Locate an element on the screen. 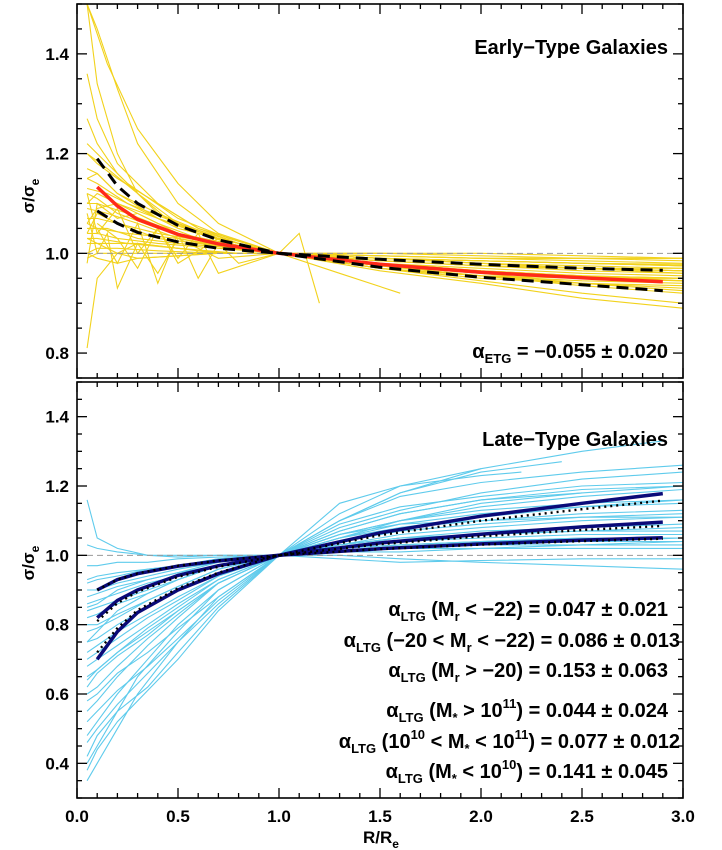  upper-bound-dashed-line is located at coordinates (379, 225).